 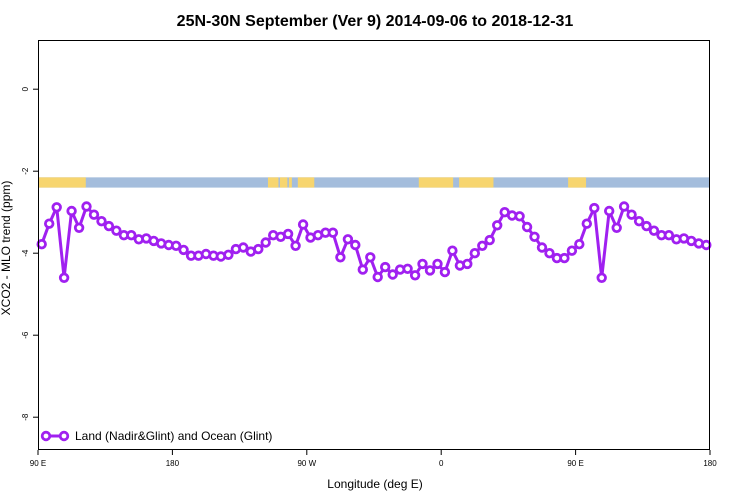 I want to click on legend: Land (Nadir&Glint) and Ocean (Glint), so click(x=156, y=436).